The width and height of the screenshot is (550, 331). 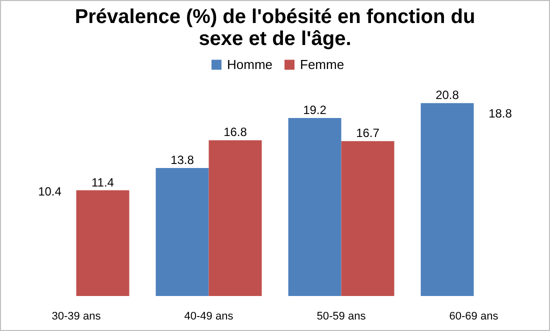 What do you see at coordinates (322, 64) in the screenshot?
I see `legend-label: Femme` at bounding box center [322, 64].